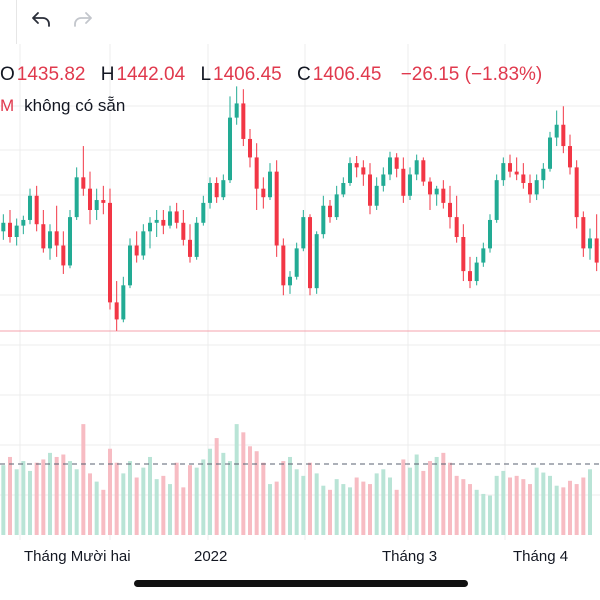  I want to click on x-axis-label-2022: 2022, so click(211, 556).